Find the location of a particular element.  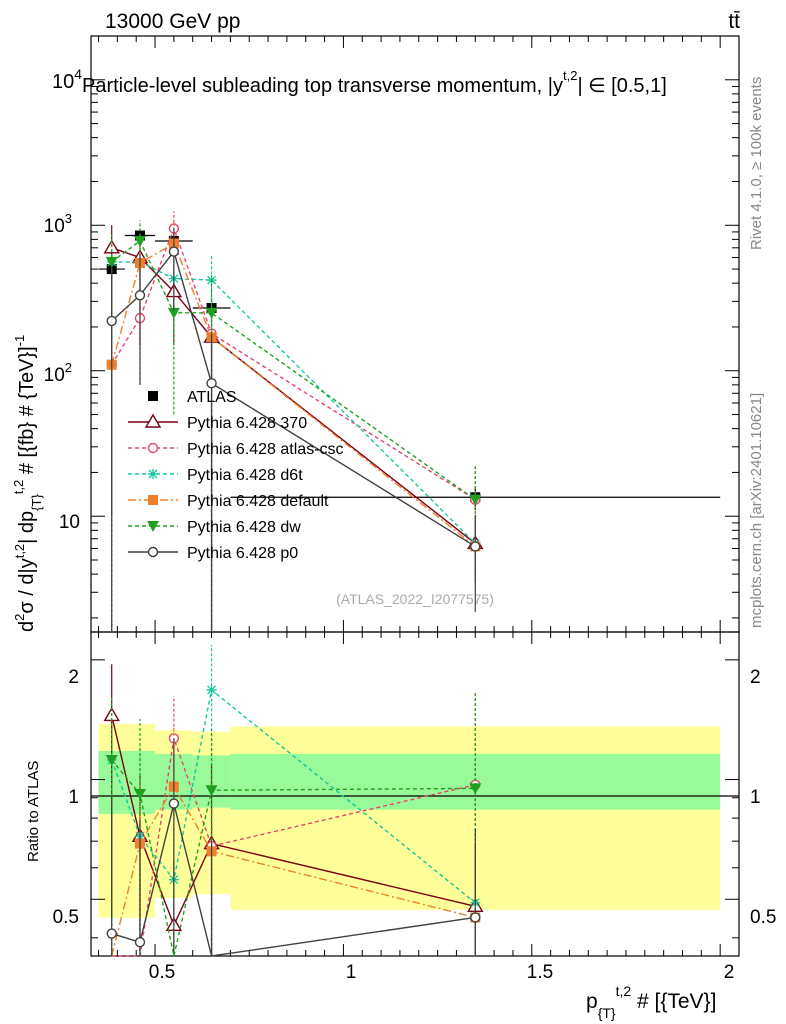

xtick-label-2: 2 is located at coordinates (729, 972).